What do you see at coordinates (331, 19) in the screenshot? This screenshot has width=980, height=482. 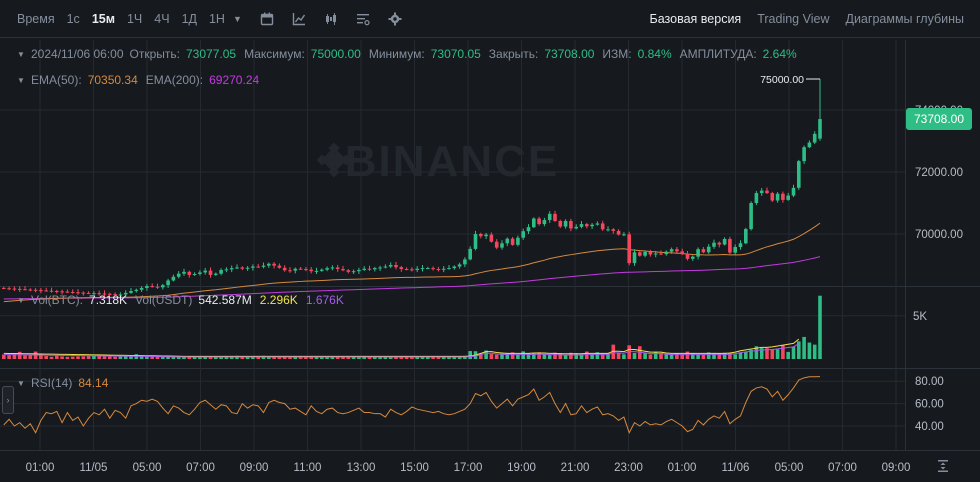 I see `candle-type-icon` at bounding box center [331, 19].